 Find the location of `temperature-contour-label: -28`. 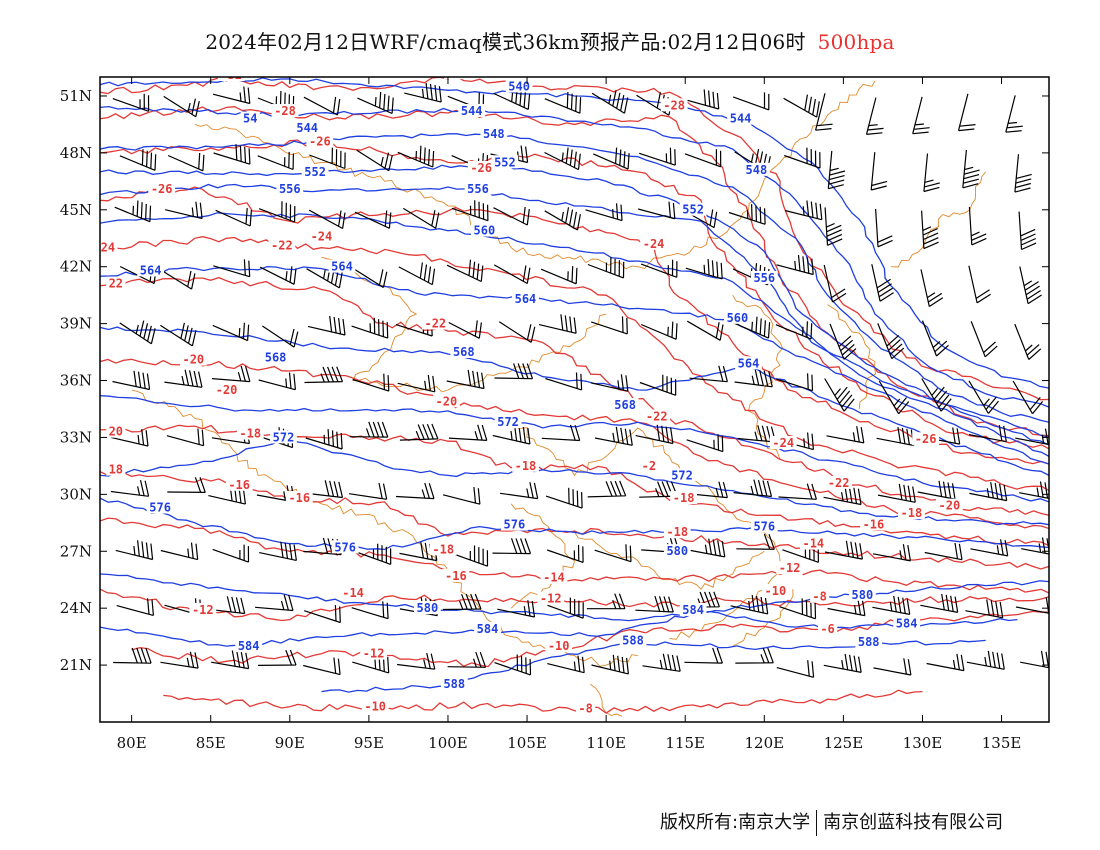

temperature-contour-label: -28 is located at coordinates (285, 111).